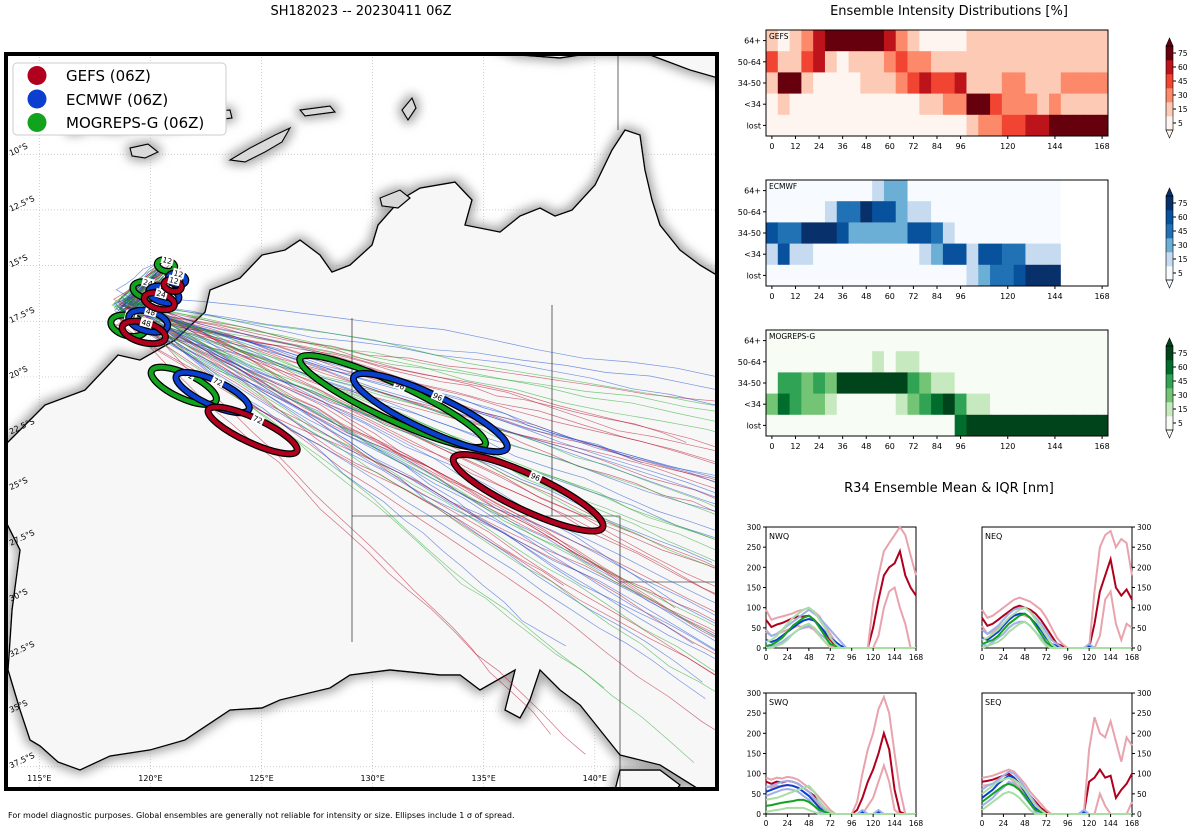 Image resolution: width=1200 pixels, height=840 pixels. Describe the element at coordinates (1056, 802) in the screenshot. I see `r34-line` at that location.